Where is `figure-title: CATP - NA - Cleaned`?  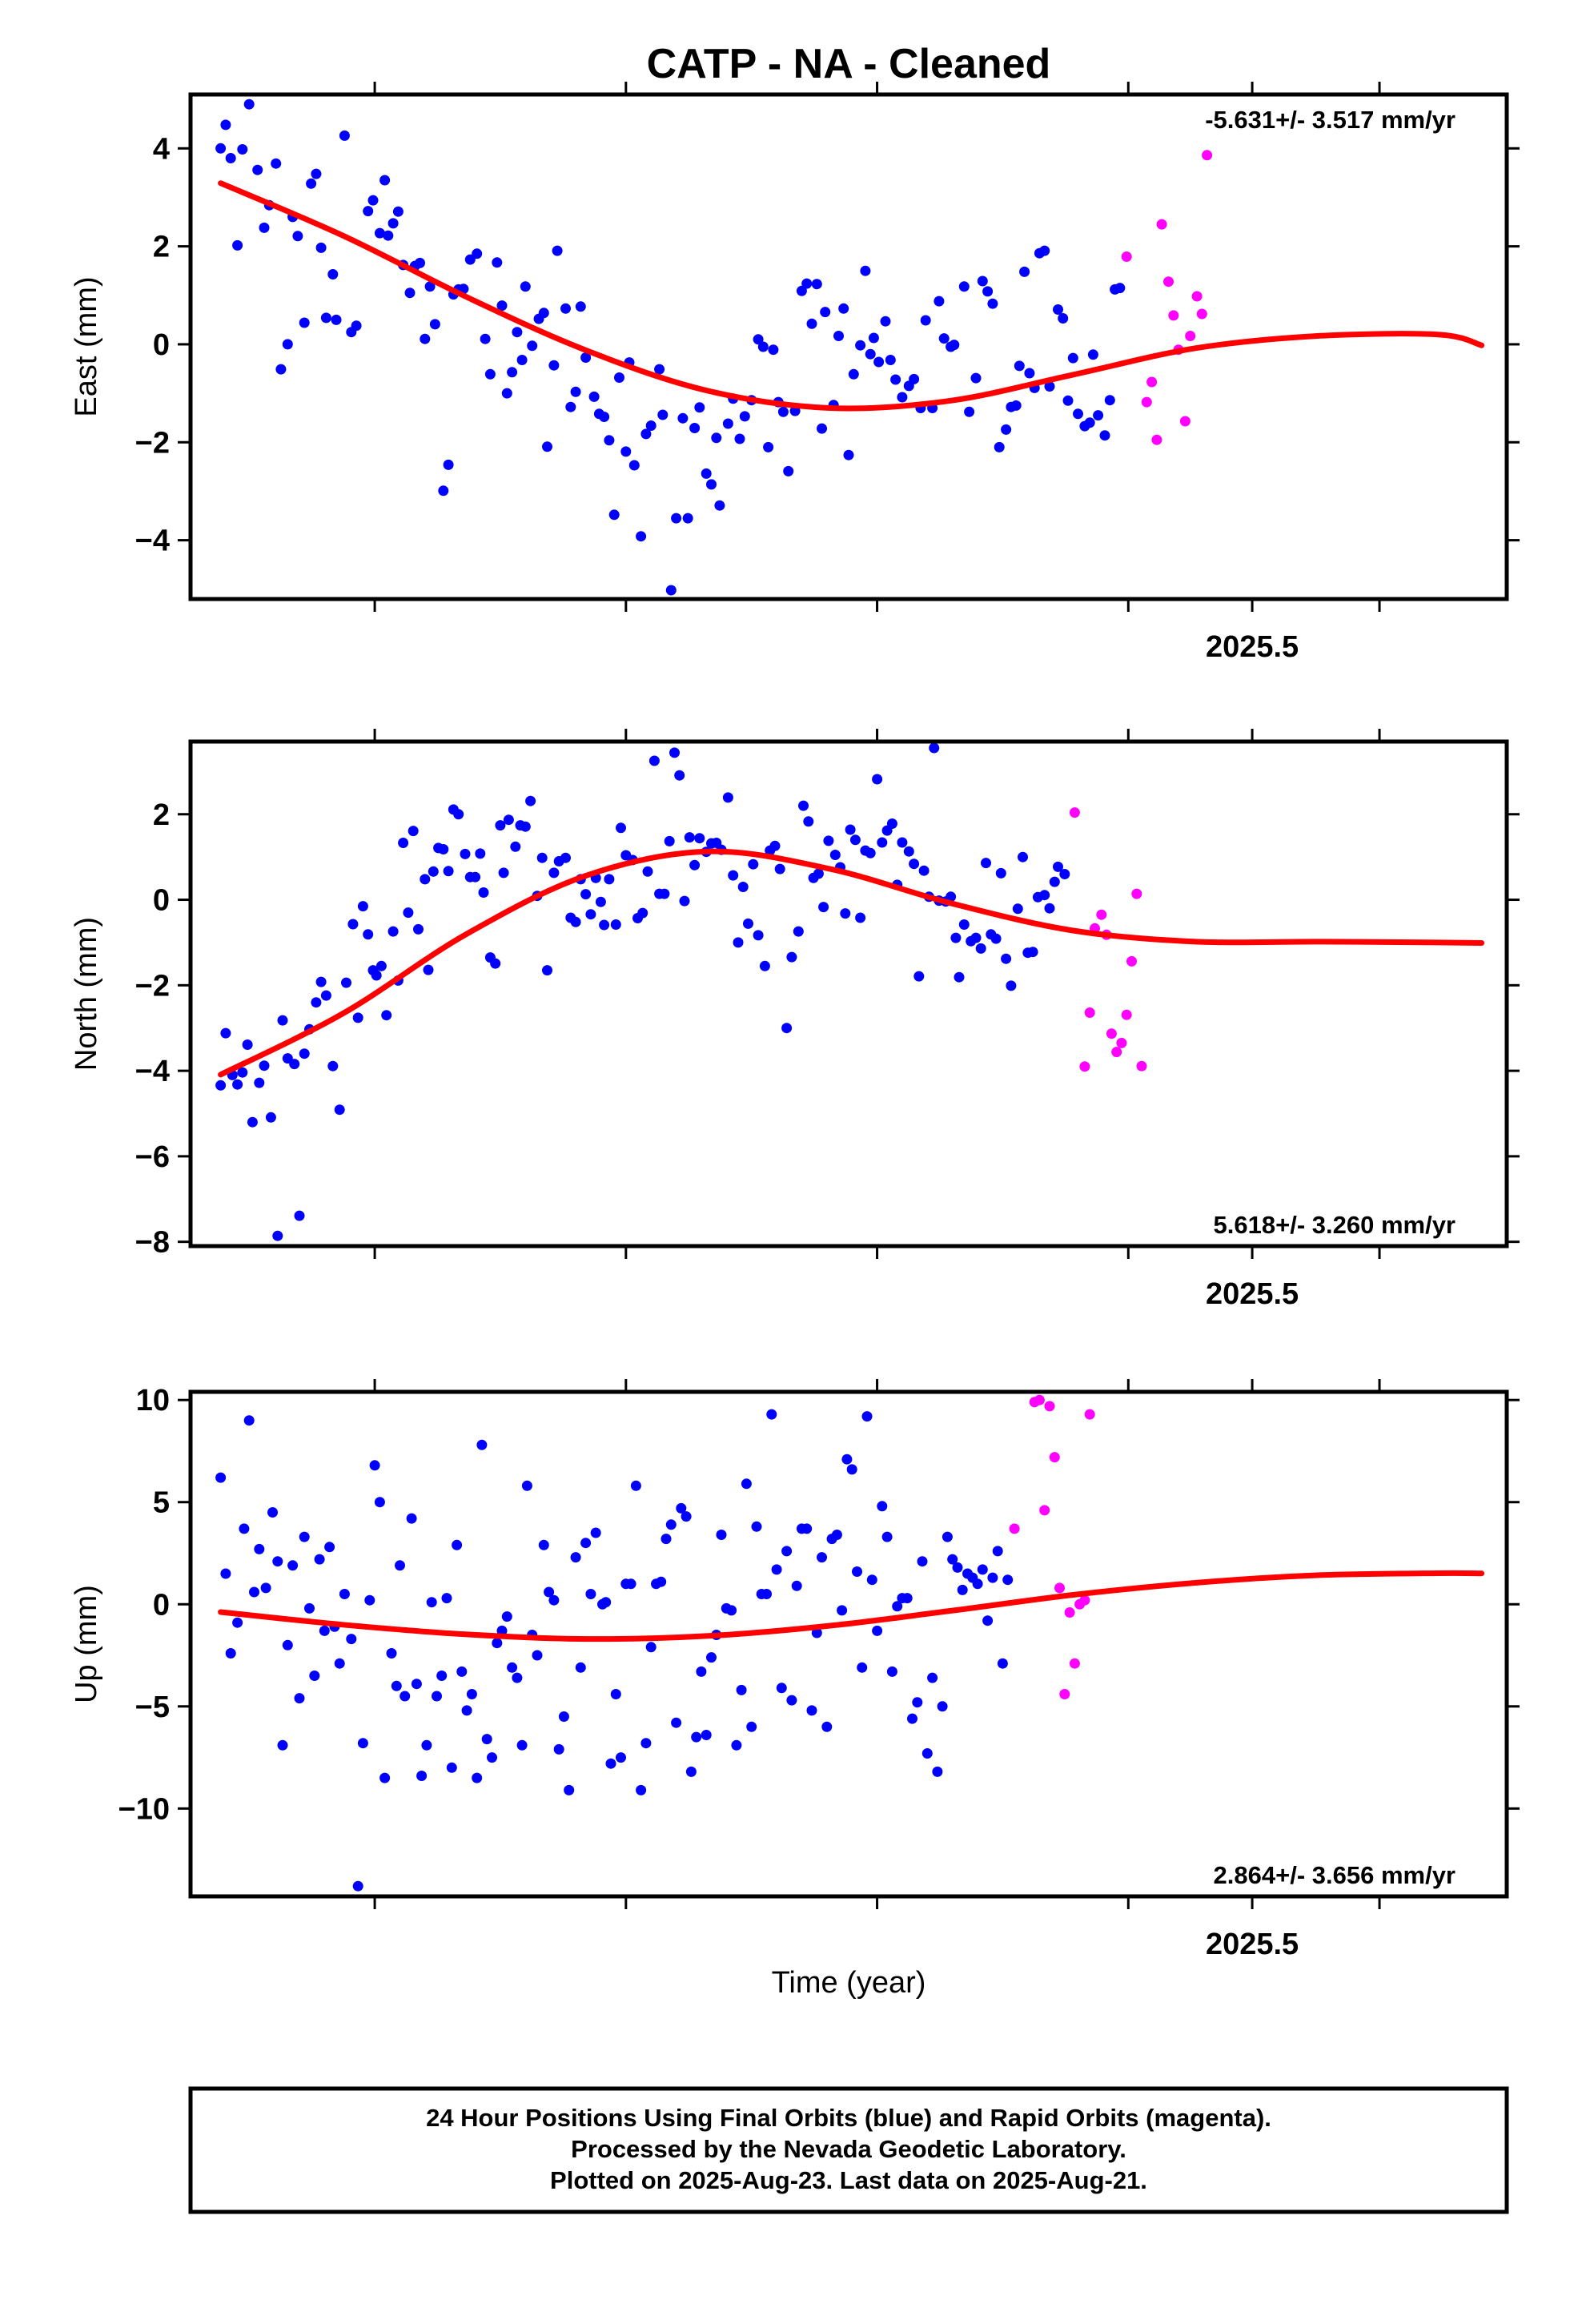
figure-title: CATP - NA - Cleaned is located at coordinates (849, 64).